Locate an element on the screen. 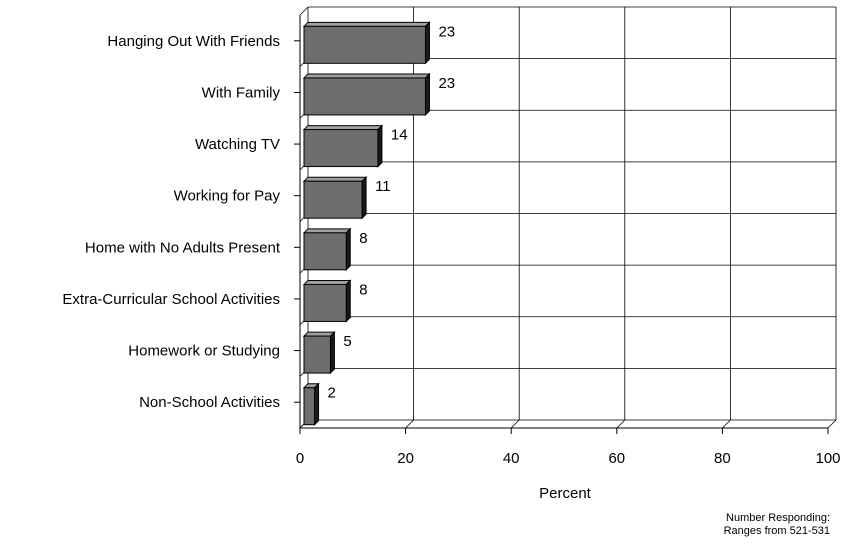 Image resolution: width=844 pixels, height=554 pixels. x-tick-label: 40 is located at coordinates (511, 458).